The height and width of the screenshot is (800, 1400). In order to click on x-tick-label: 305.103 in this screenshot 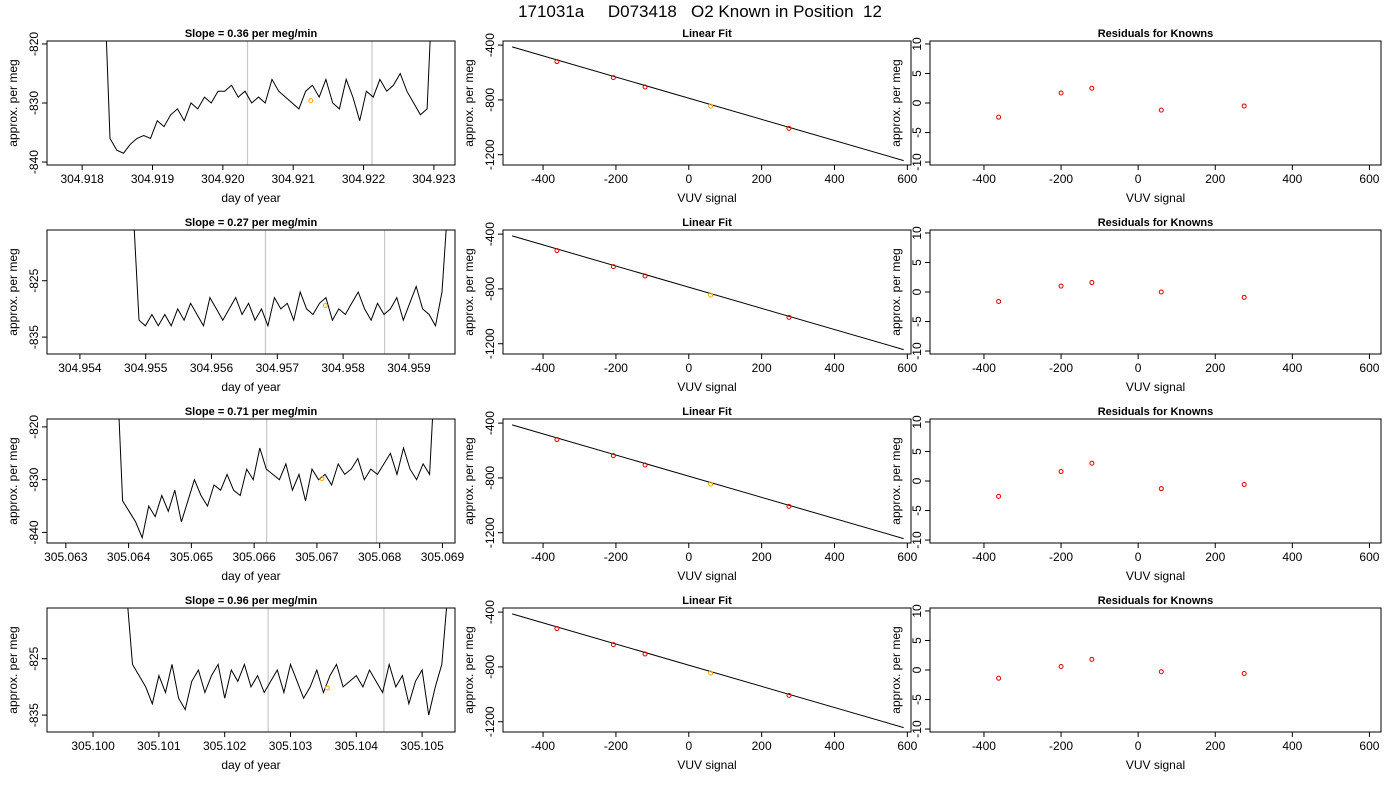, I will do `click(291, 746)`.